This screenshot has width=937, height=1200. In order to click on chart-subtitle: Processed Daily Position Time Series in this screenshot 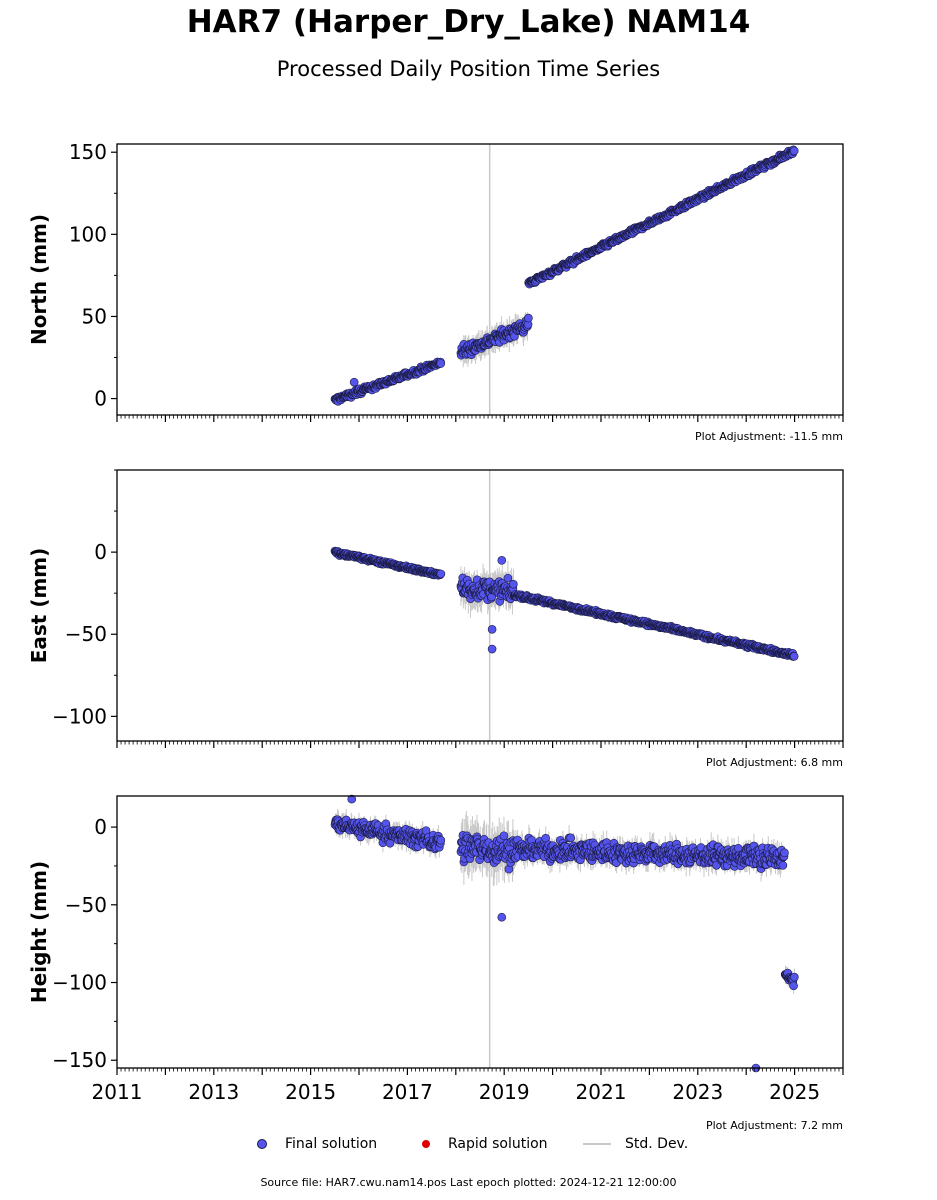, I will do `click(468, 69)`.